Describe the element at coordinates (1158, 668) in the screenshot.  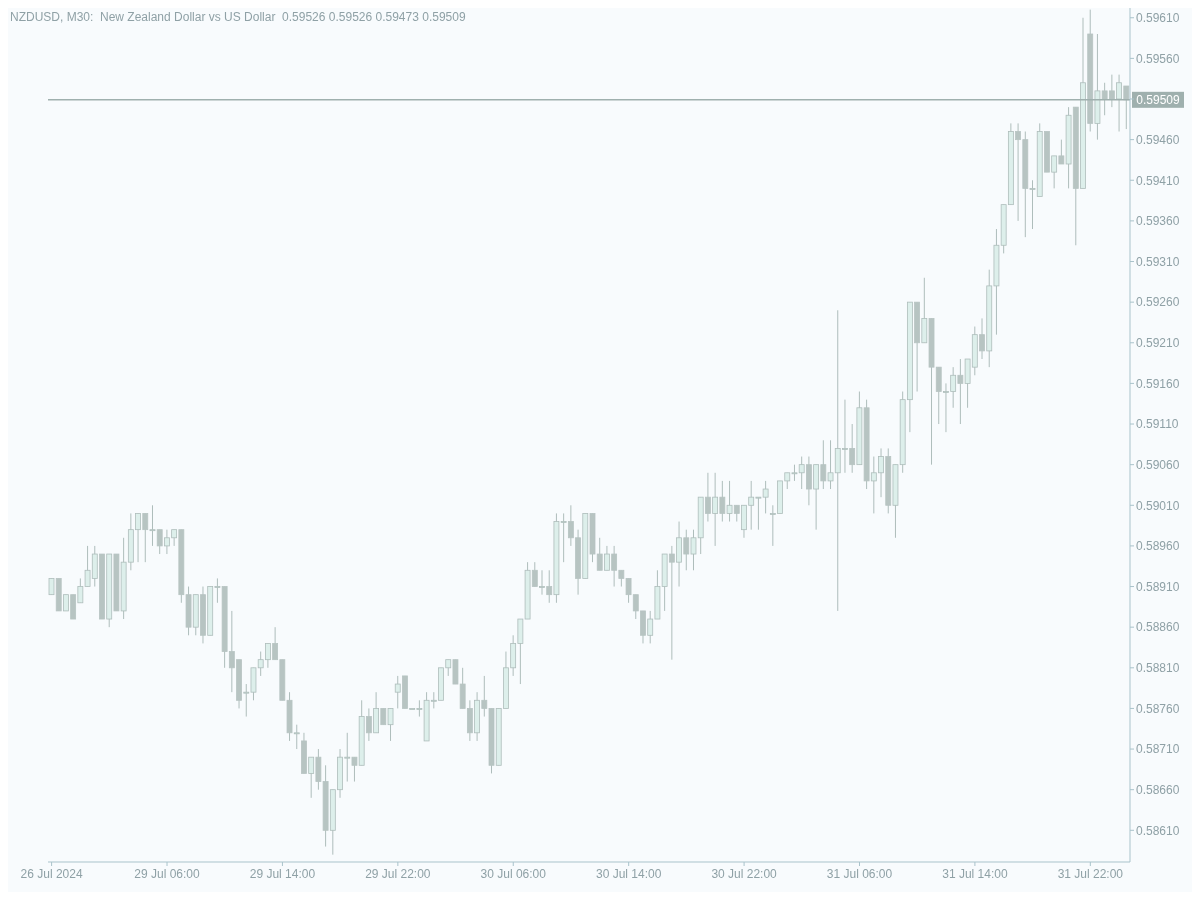
I see `y-tick-label: 0.58810` at that location.